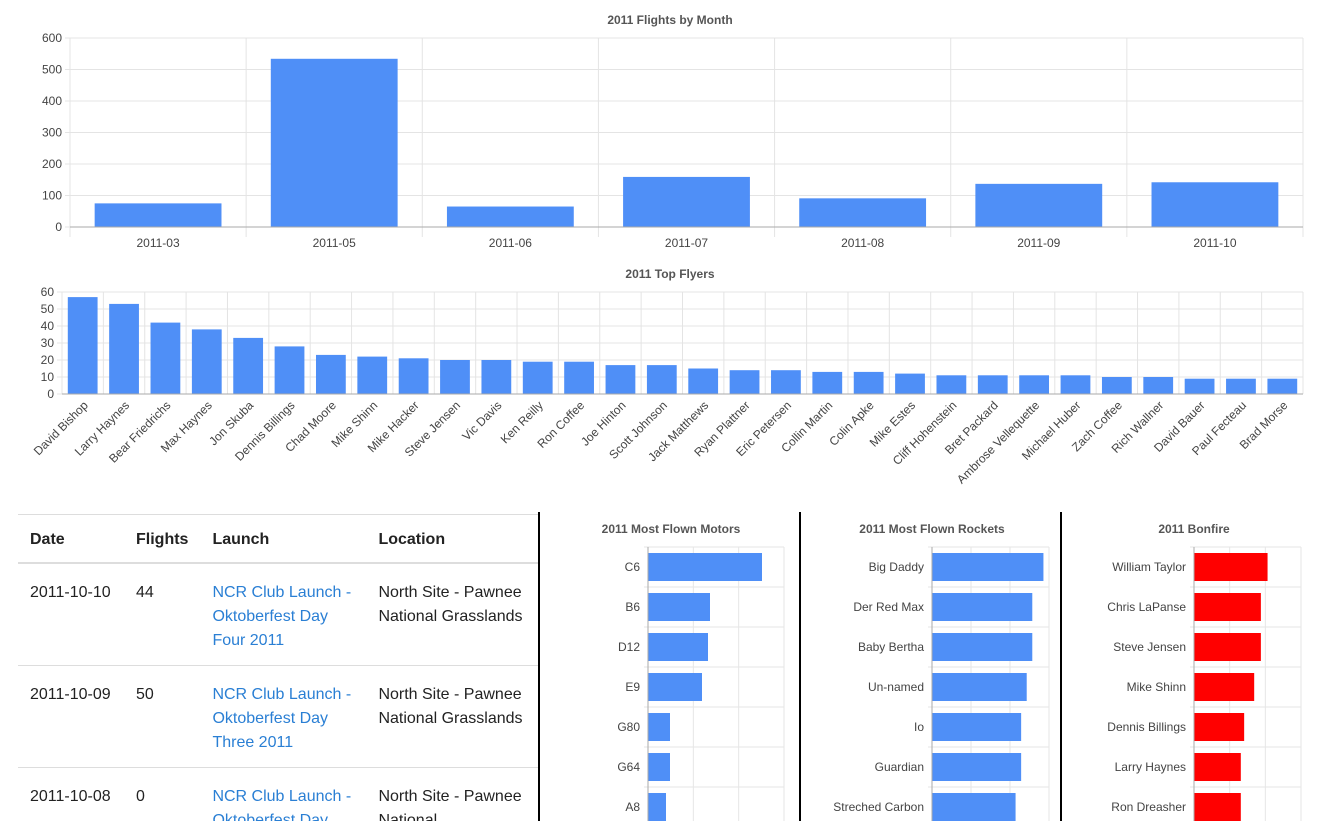 This screenshot has width=1318, height=821. I want to click on header-launch: Launch, so click(283, 539).